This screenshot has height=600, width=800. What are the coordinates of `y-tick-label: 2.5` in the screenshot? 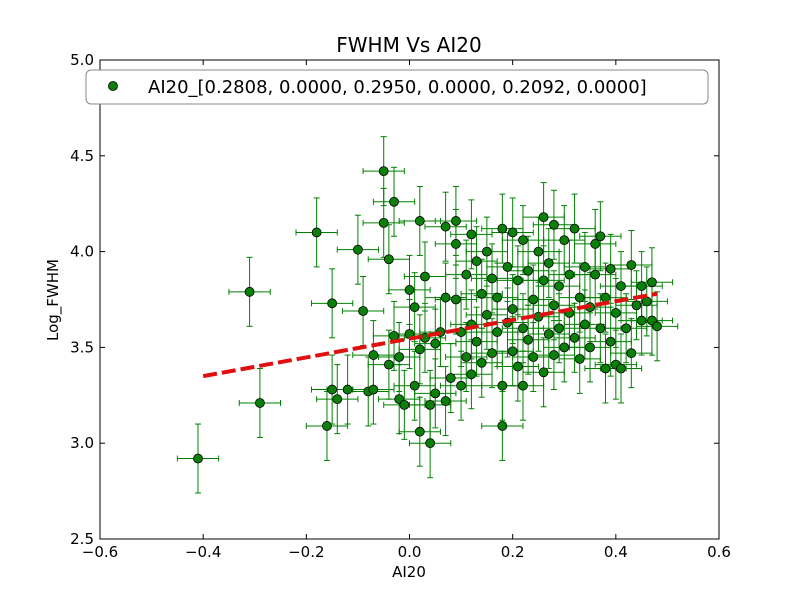 It's located at (82, 539).